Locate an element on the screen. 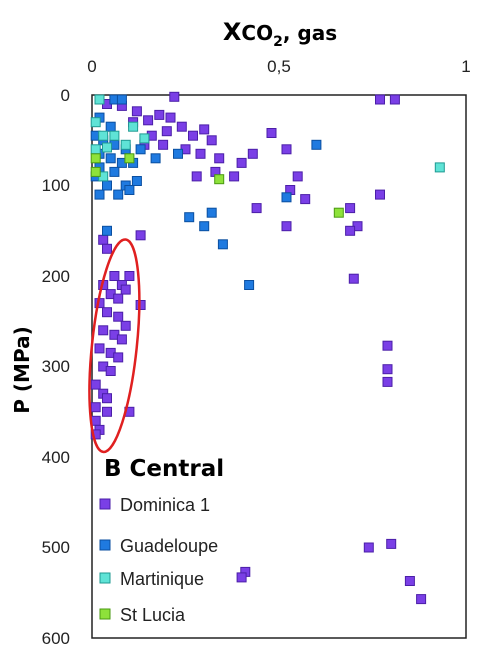 Image resolution: width=484 pixels, height=652 pixels. y-tick-label: 400 is located at coordinates (56, 457).